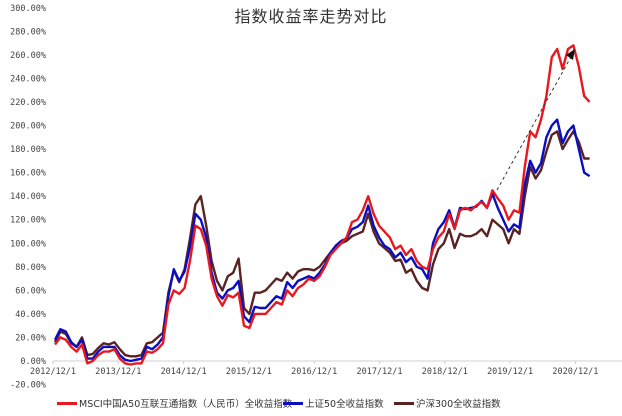 The image size is (622, 416). I want to click on legend-item-sse50: 上证50全收益指数, so click(333, 403).